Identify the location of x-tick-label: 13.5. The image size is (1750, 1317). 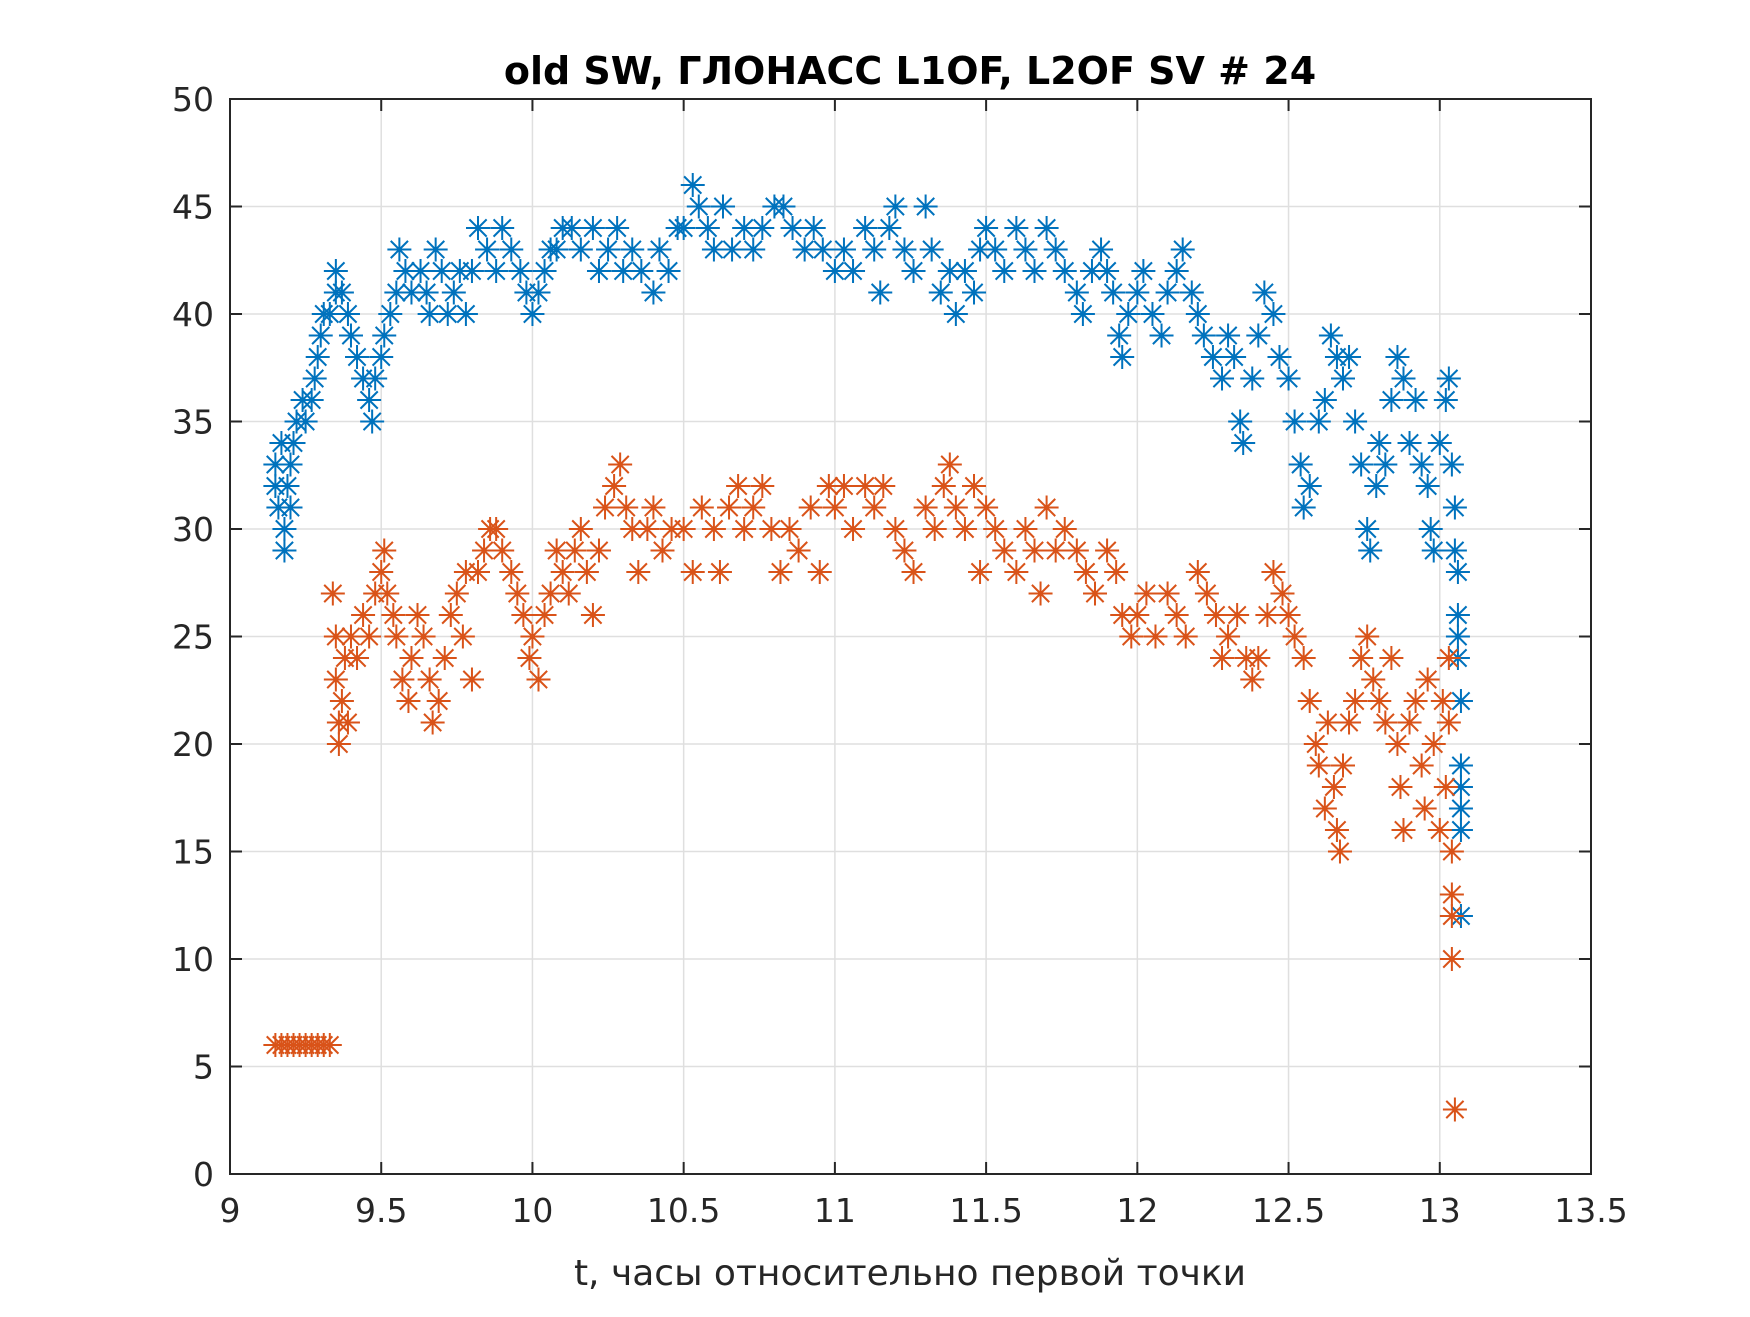
(1590, 1210).